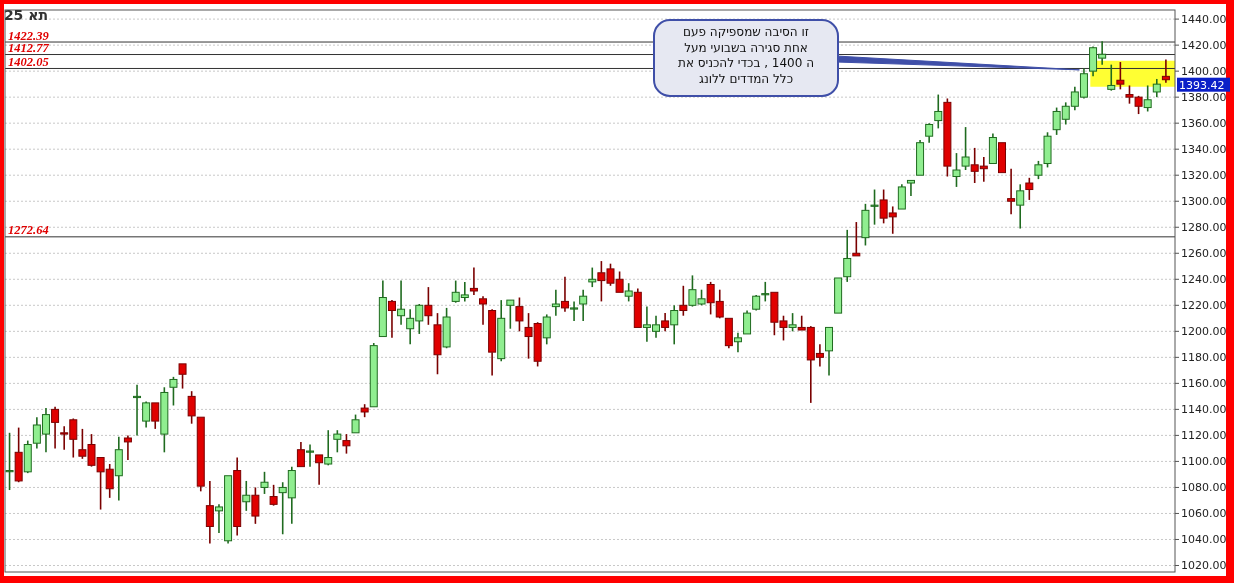 This screenshot has width=1234, height=583. I want to click on y-tick-label: 1380.00, so click(1204, 98).